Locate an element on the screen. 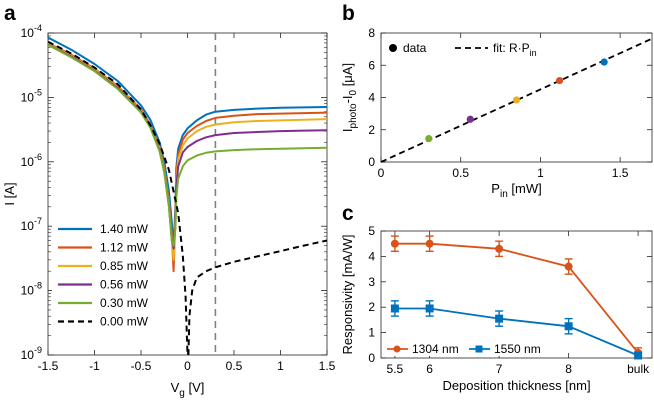 The image size is (654, 402). x-tick-label-b: 1.5 is located at coordinates (620, 173).